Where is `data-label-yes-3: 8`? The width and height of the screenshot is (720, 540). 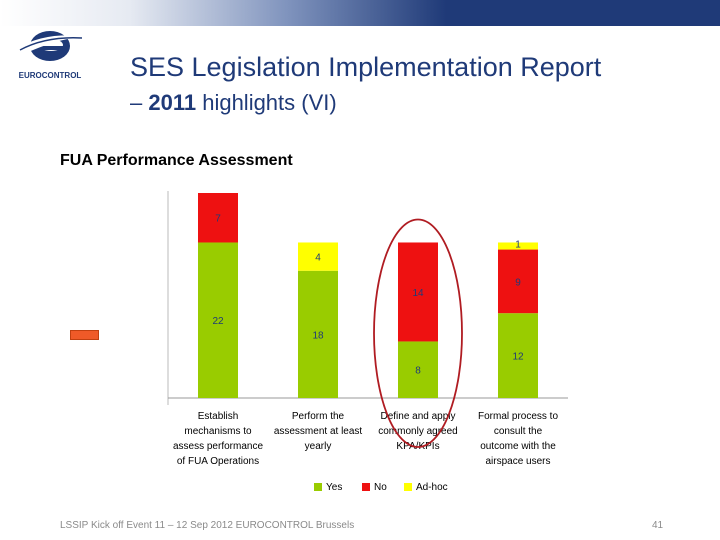
data-label-yes-3: 8 is located at coordinates (418, 371).